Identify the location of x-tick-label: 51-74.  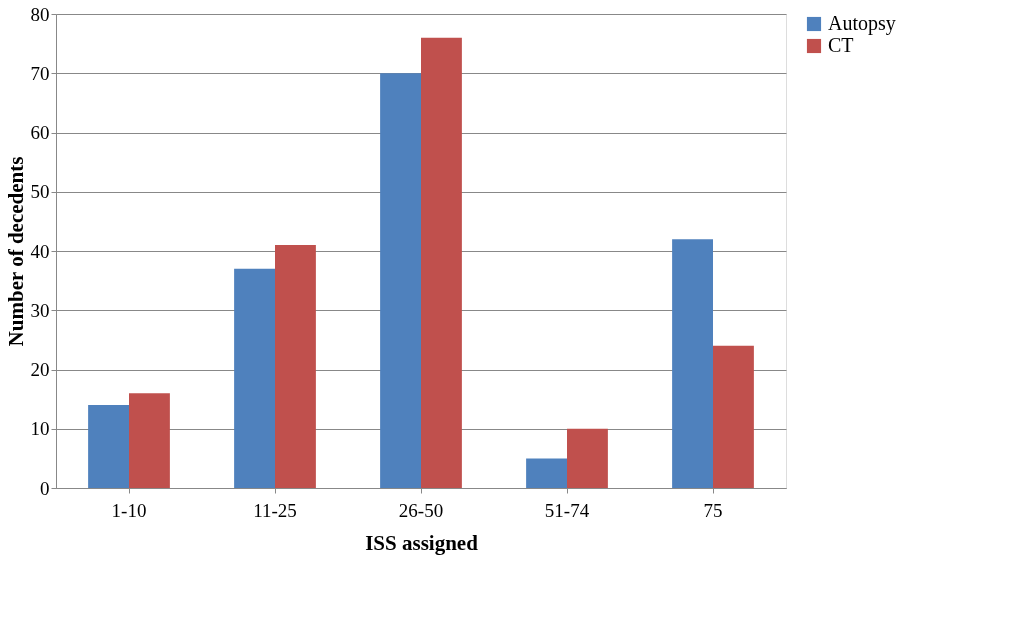
(567, 510).